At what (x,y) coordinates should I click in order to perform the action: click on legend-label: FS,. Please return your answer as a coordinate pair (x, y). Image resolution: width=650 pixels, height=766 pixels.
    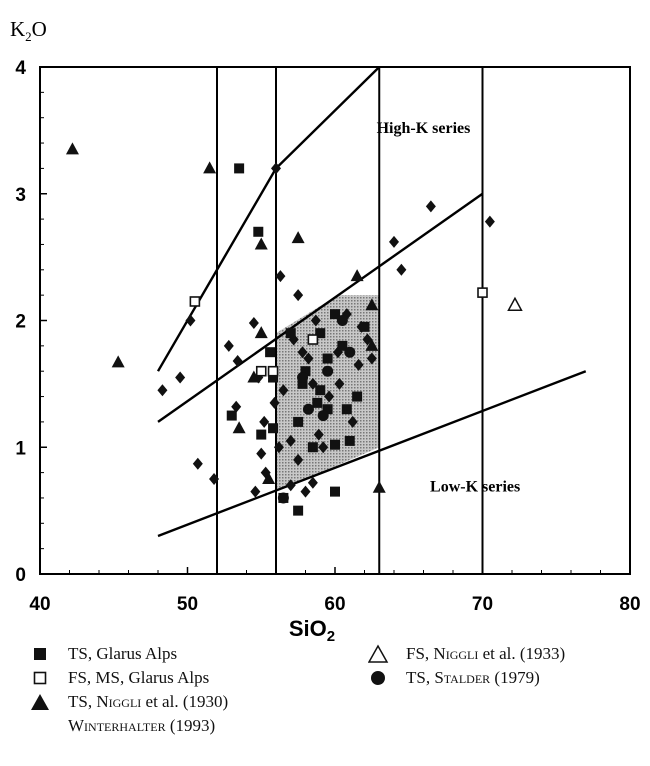
    Looking at the image, I should click on (418, 653).